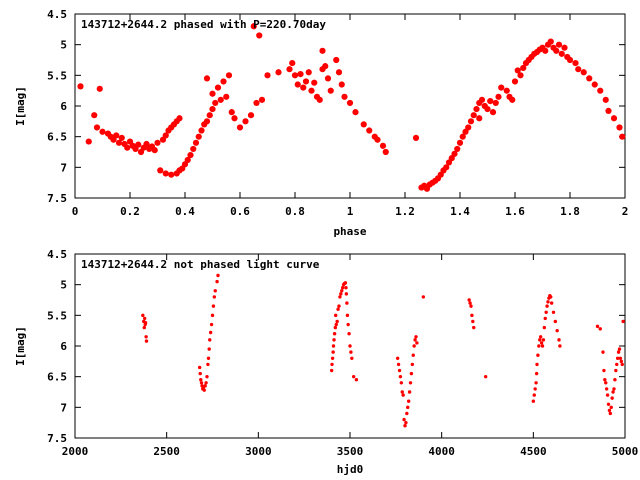 This screenshot has height=480, width=640. What do you see at coordinates (350, 469) in the screenshot?
I see `time-series-x-axis-label: hjd0` at bounding box center [350, 469].